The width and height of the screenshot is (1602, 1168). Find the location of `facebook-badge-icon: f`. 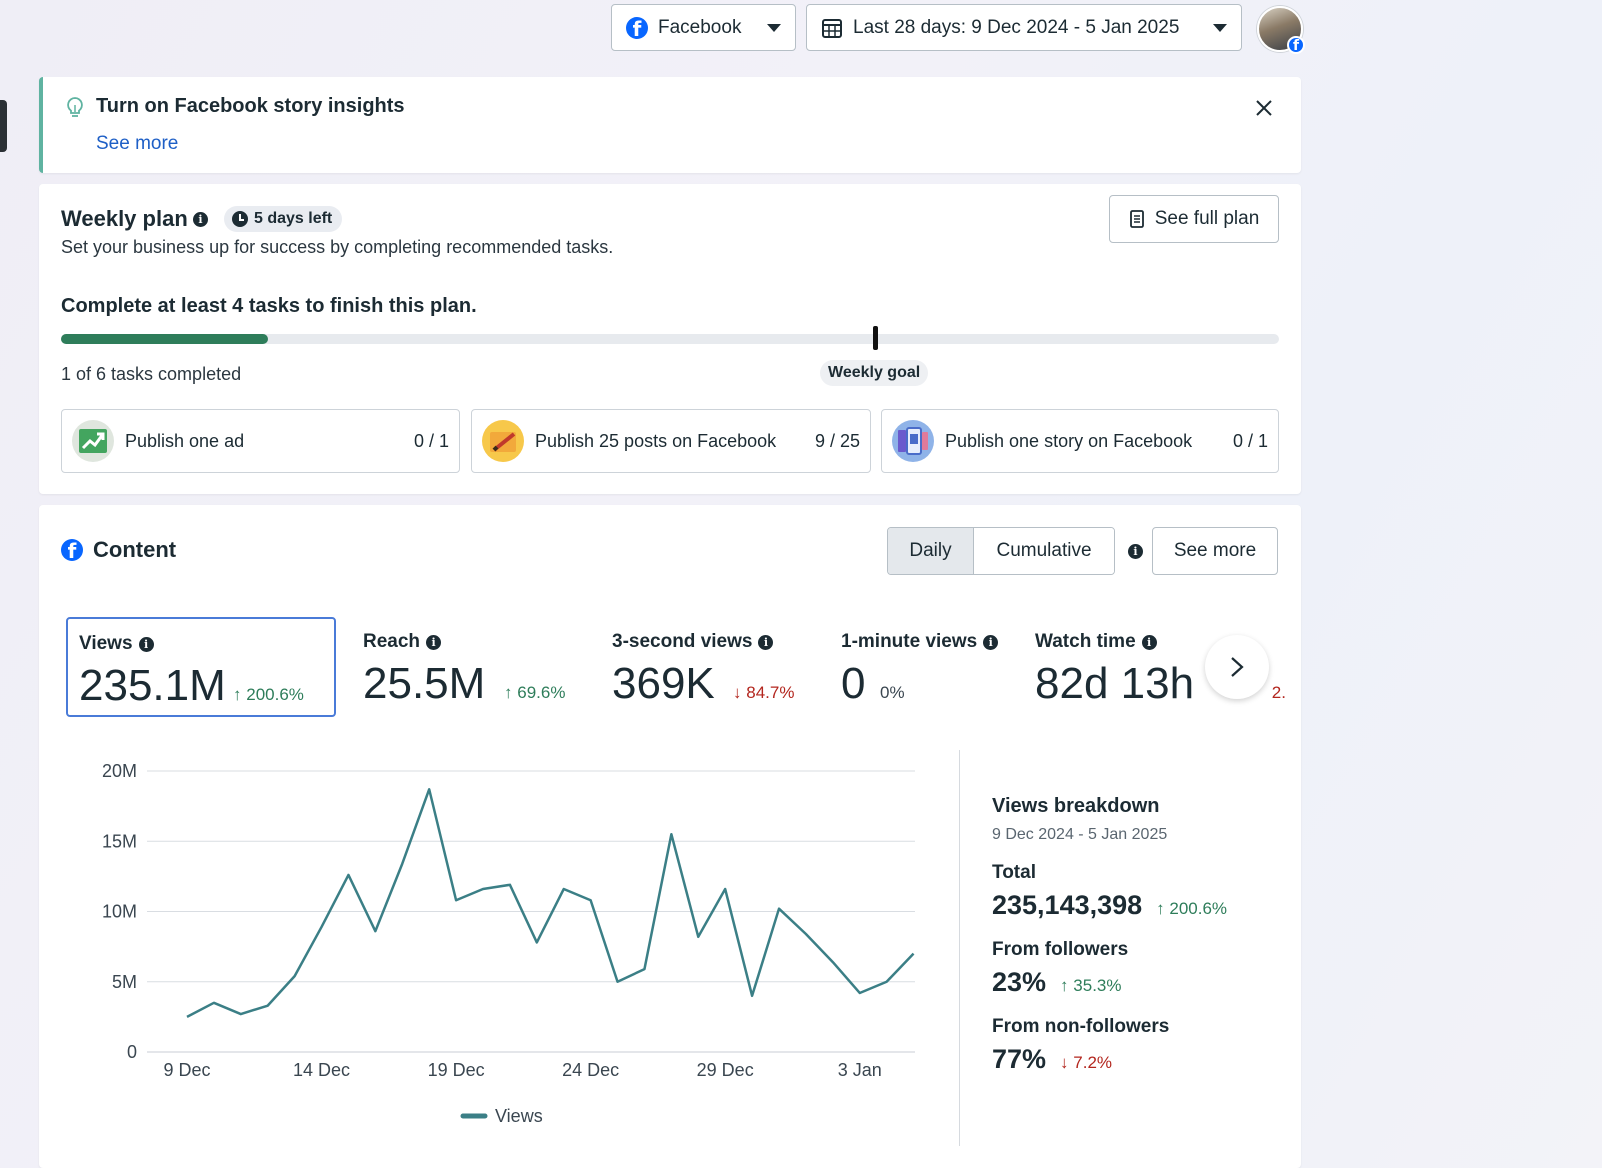

facebook-badge-icon: f is located at coordinates (1296, 45).